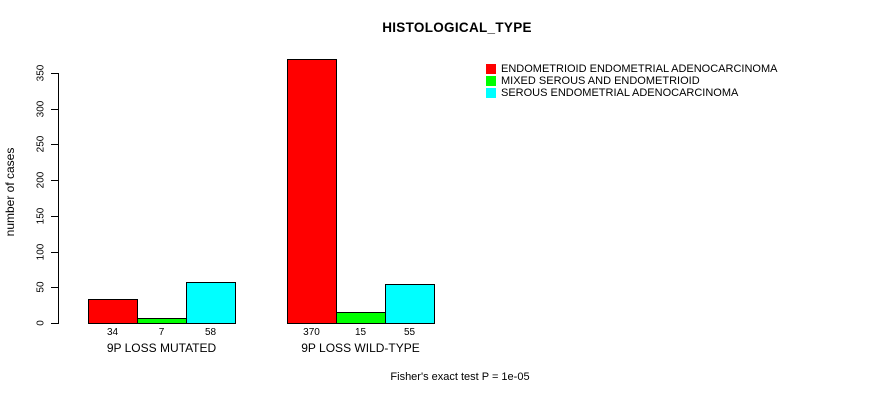 This screenshot has width=890, height=400. Describe the element at coordinates (41, 144) in the screenshot. I see `y-axis-tick-label: 250` at that location.